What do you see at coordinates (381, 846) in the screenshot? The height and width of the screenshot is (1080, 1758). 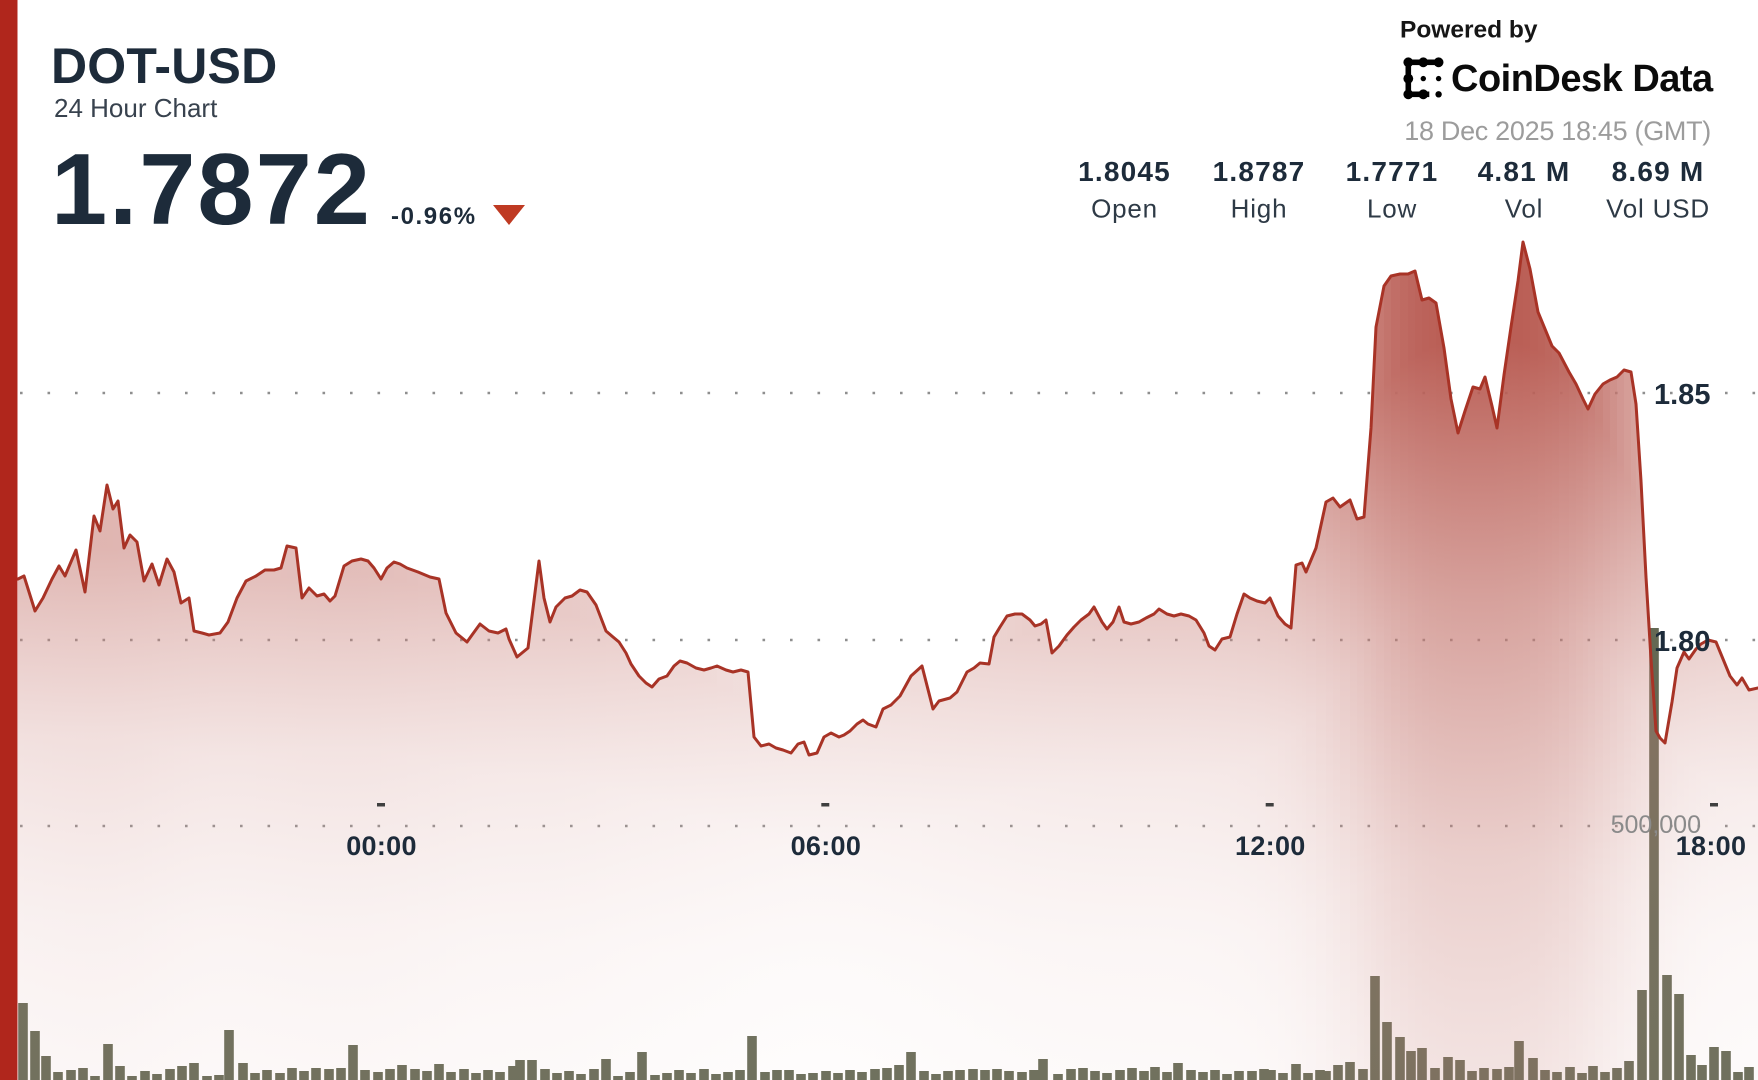 I see `svg-text: 00:00` at bounding box center [381, 846].